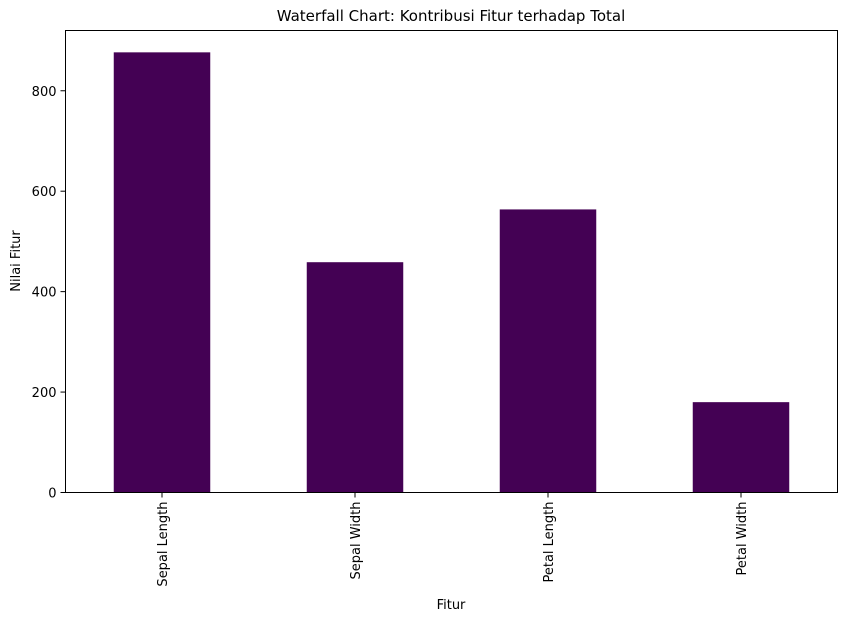 The width and height of the screenshot is (850, 622). Describe the element at coordinates (44, 192) in the screenshot. I see `y-tick-label-600: 600` at that location.